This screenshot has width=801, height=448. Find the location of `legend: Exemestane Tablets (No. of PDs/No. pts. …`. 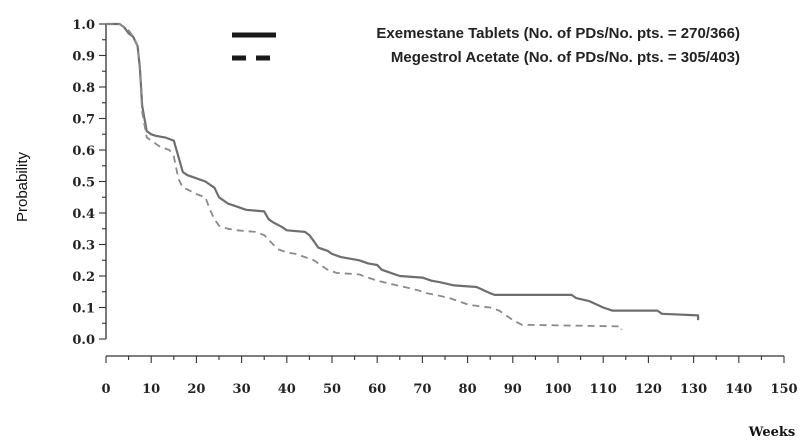

legend: Exemestane Tablets (No. of PDs/No. pts. … is located at coordinates (486, 45).